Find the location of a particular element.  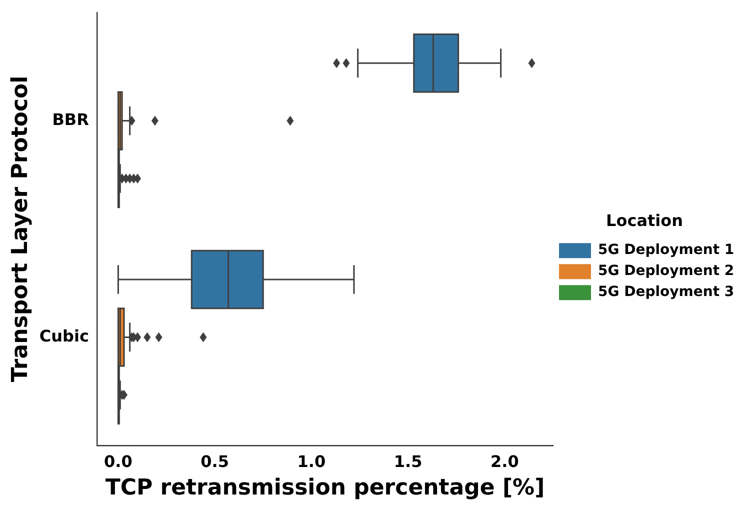

x-tick-label: 1.0 is located at coordinates (311, 462).